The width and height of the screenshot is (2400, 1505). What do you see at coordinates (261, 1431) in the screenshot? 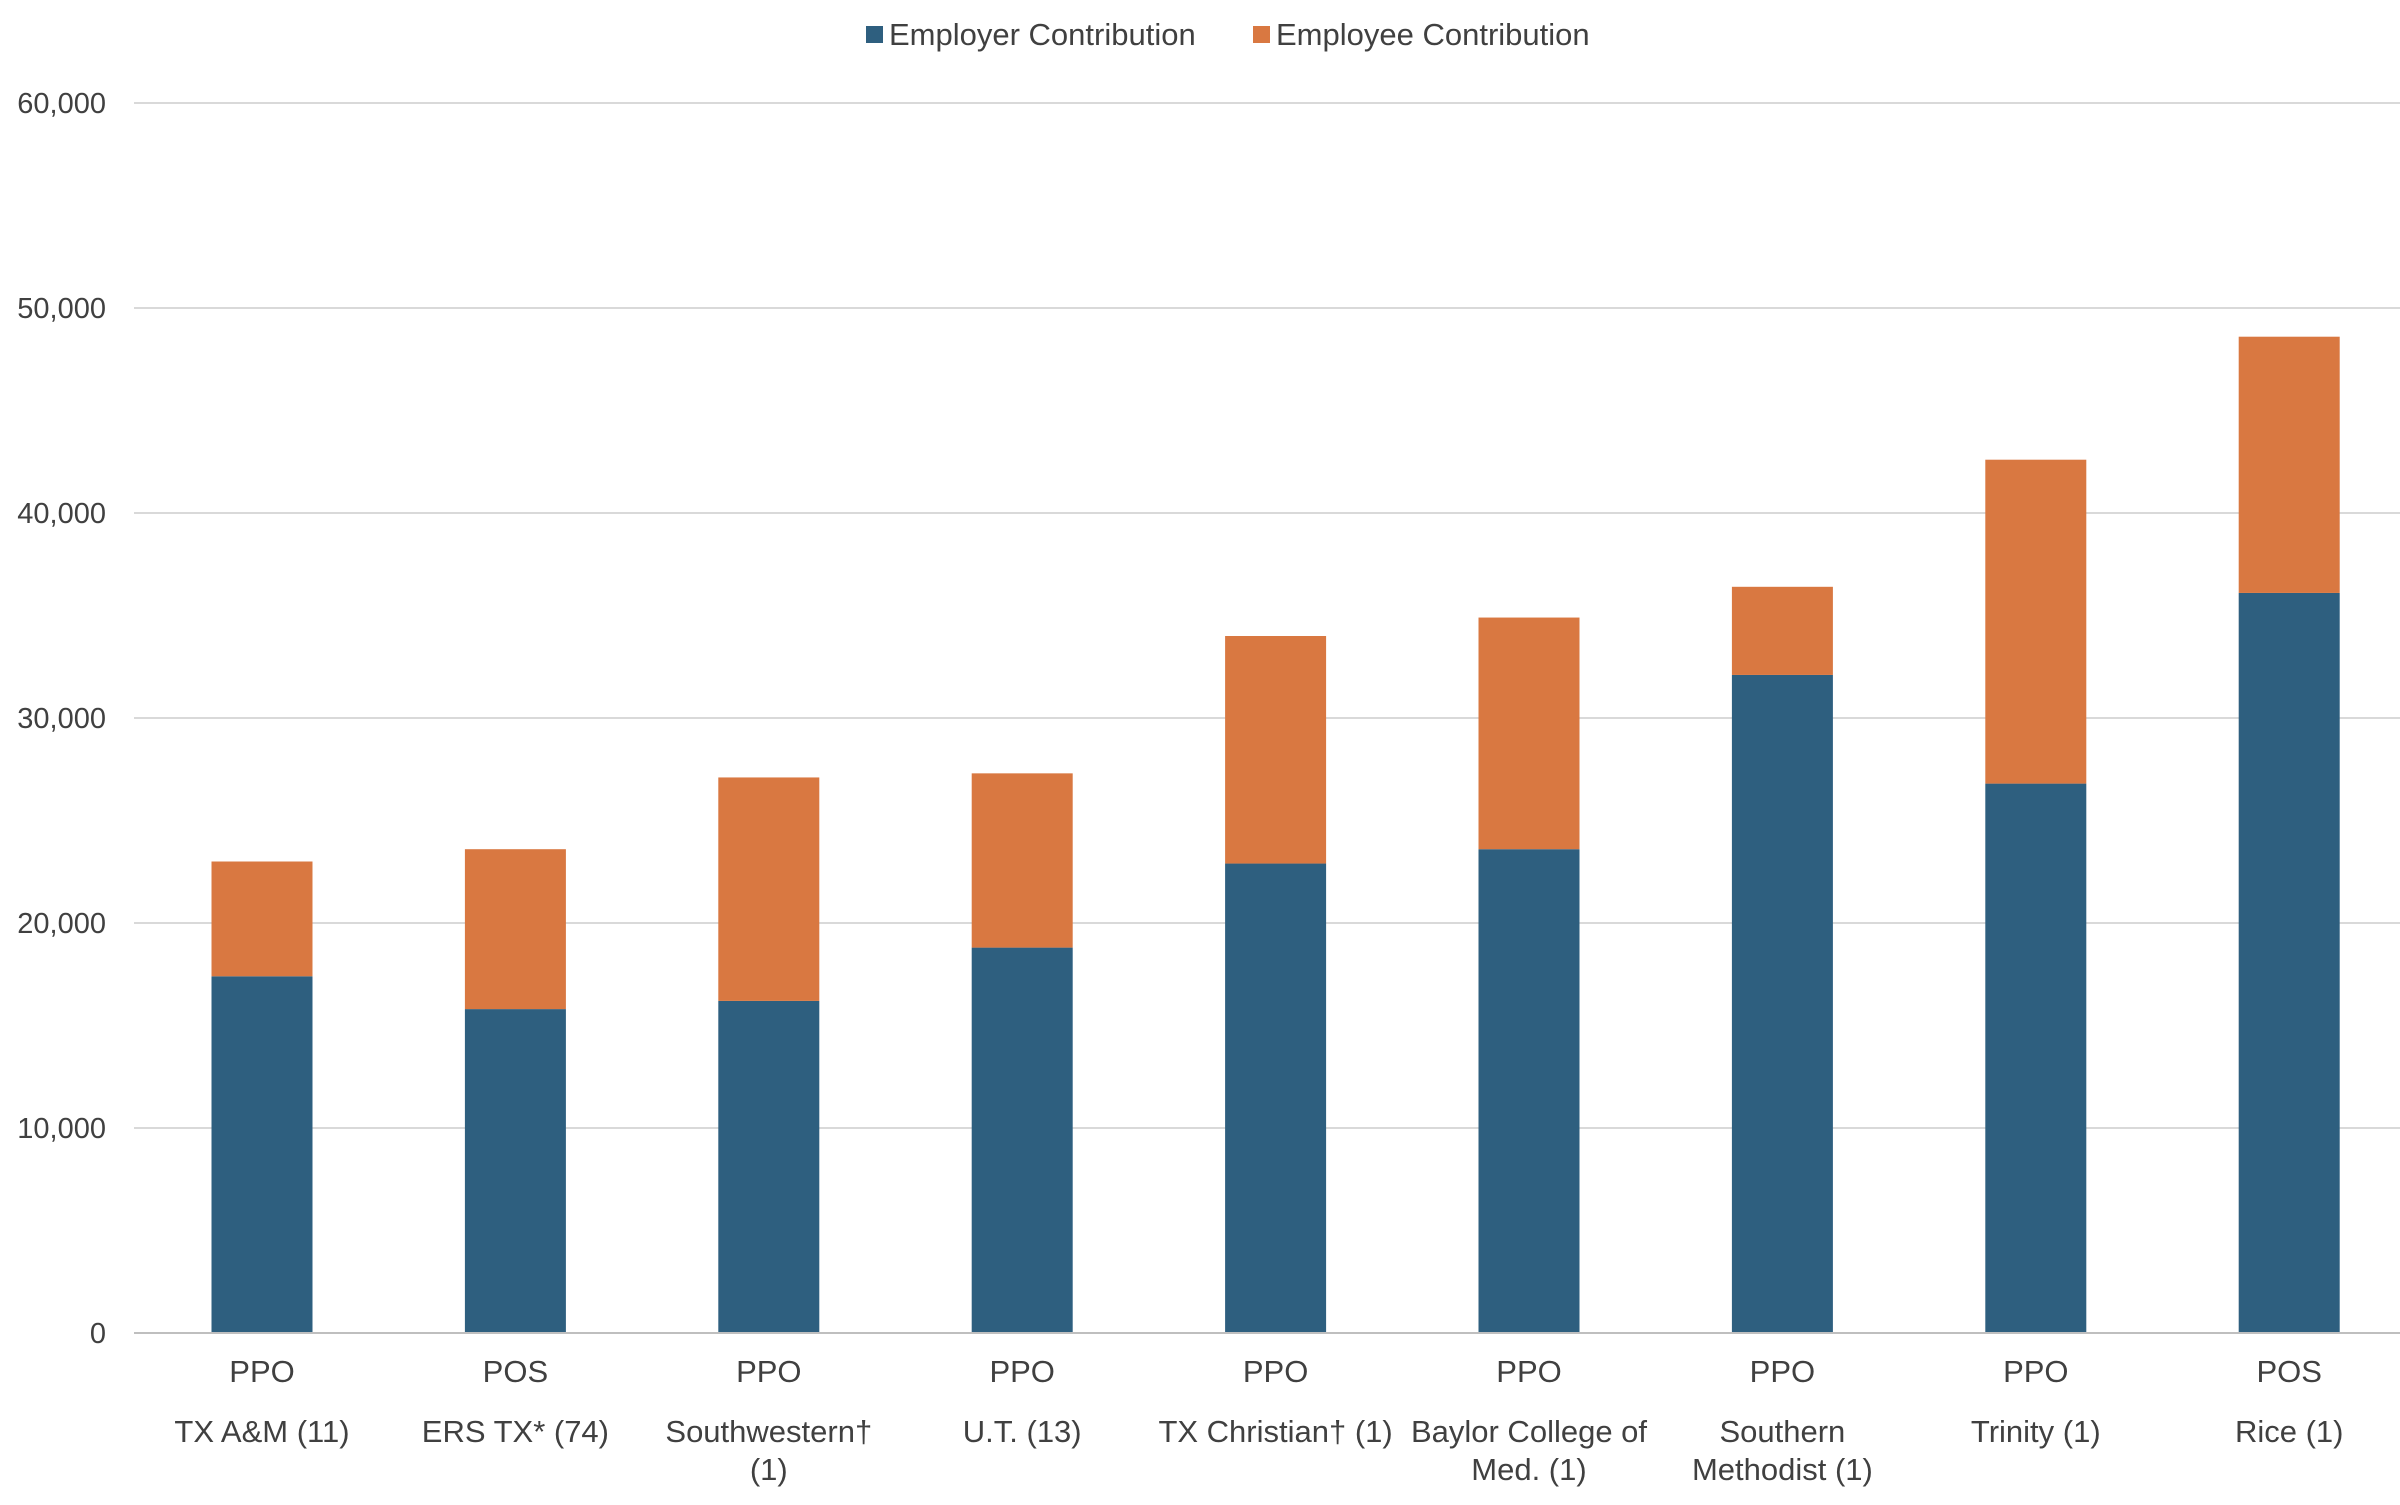
I see `x-category-label: TX A&M (11)` at bounding box center [261, 1431].